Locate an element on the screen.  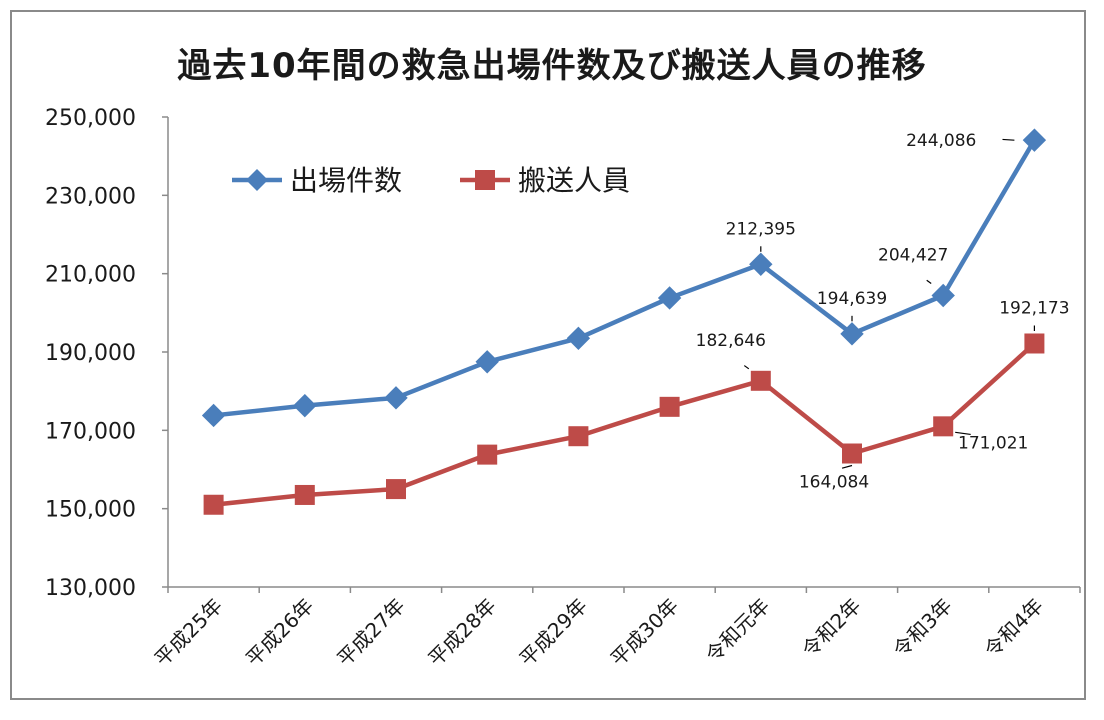
data-label: 194,639 is located at coordinates (852, 299).